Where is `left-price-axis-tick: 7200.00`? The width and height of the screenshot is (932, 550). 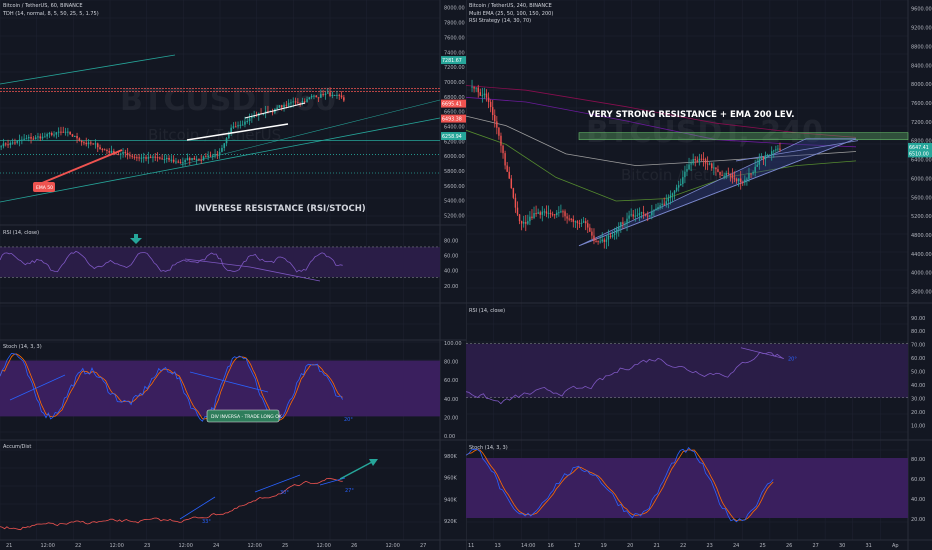 left-price-axis-tick: 7200.00 is located at coordinates (454, 68).